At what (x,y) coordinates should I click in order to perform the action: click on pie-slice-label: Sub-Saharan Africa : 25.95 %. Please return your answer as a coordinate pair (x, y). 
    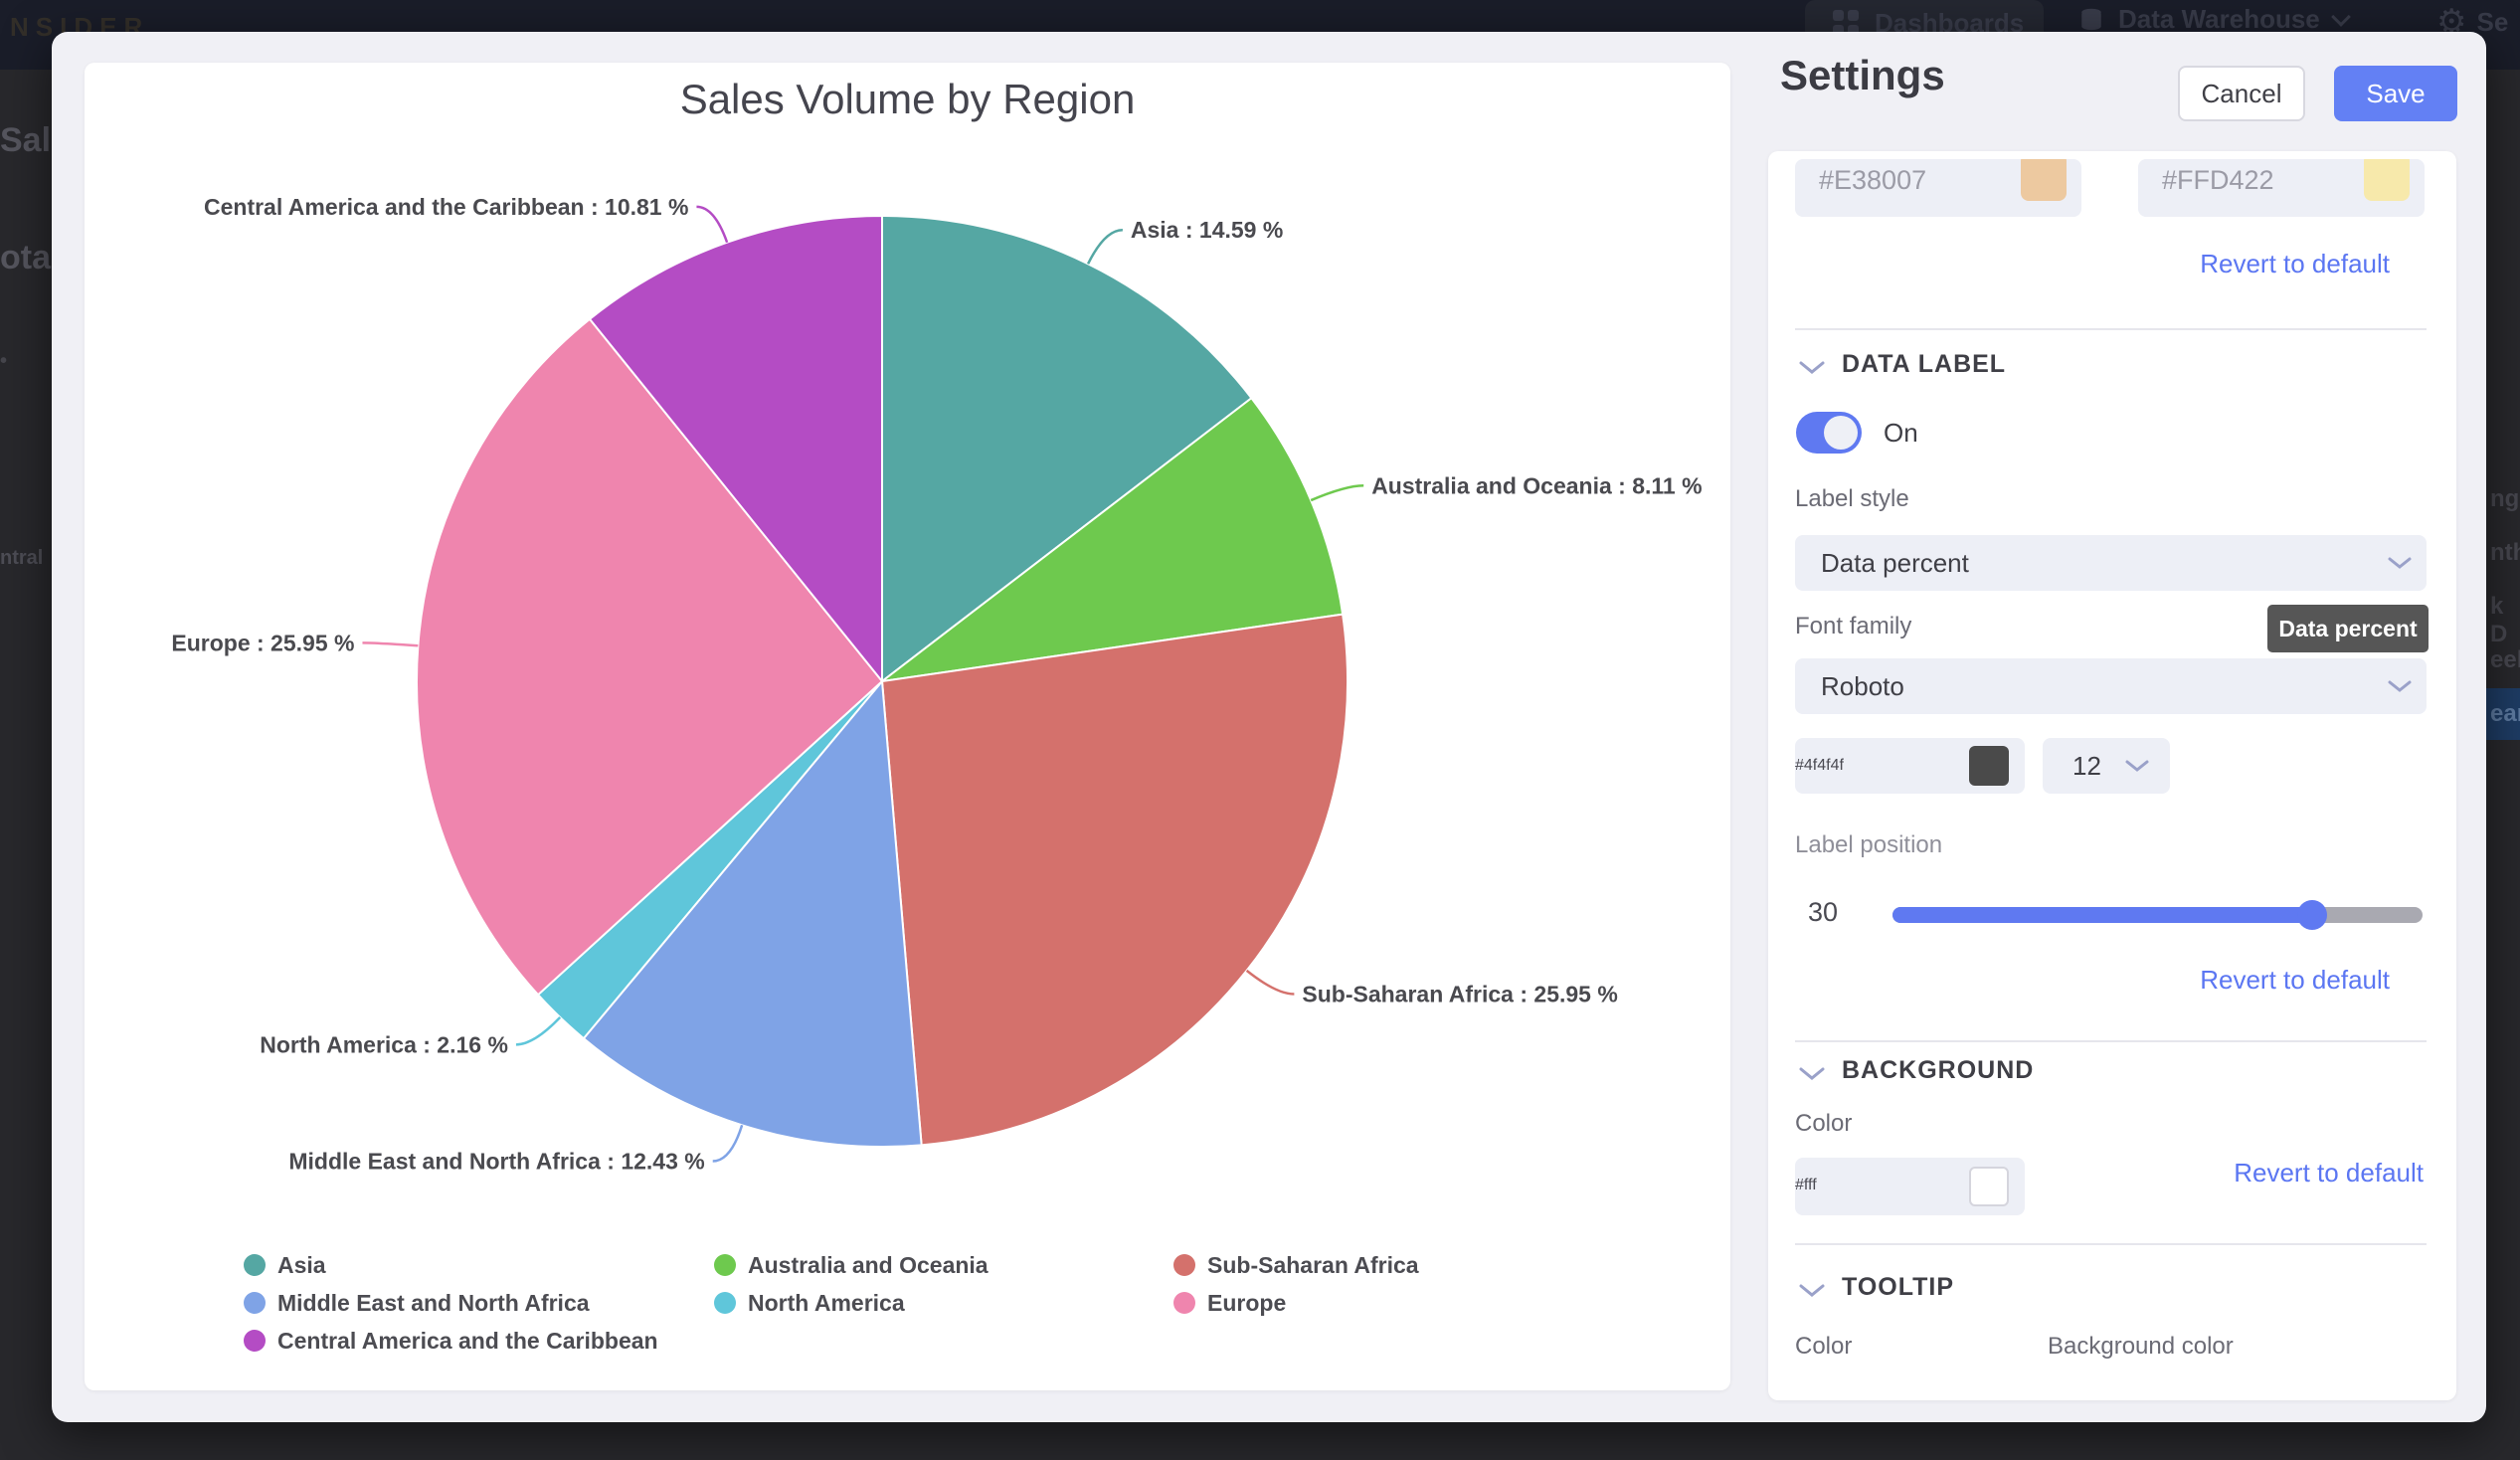
    Looking at the image, I should click on (1459, 994).